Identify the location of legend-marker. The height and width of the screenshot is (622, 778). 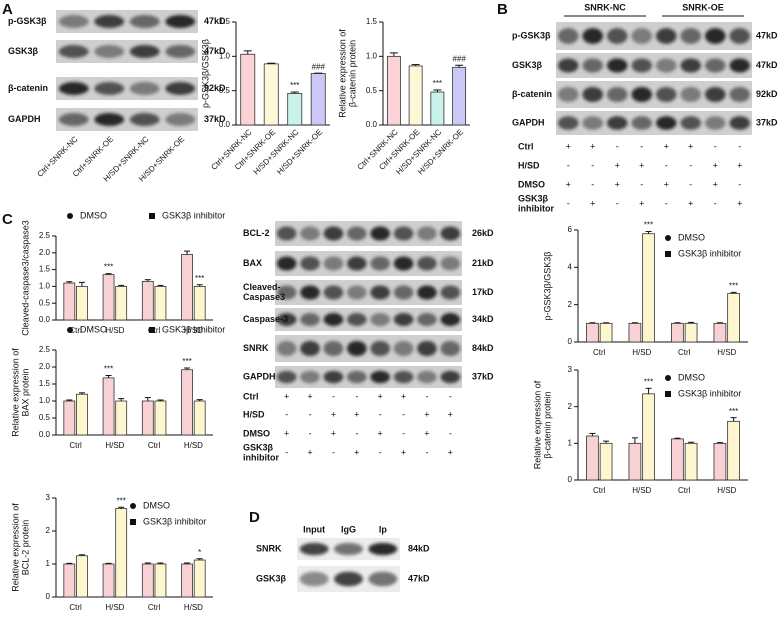
(152, 330).